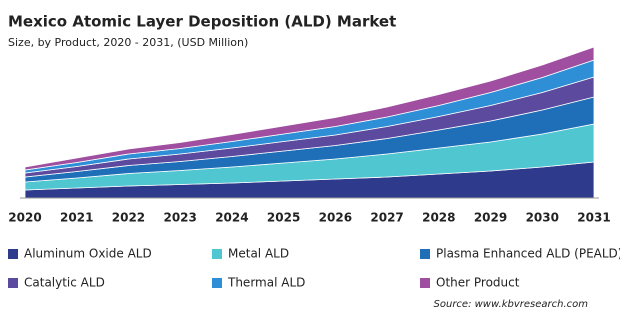 This screenshot has height=322, width=620. I want to click on x-tick-label: 2028, so click(438, 218).